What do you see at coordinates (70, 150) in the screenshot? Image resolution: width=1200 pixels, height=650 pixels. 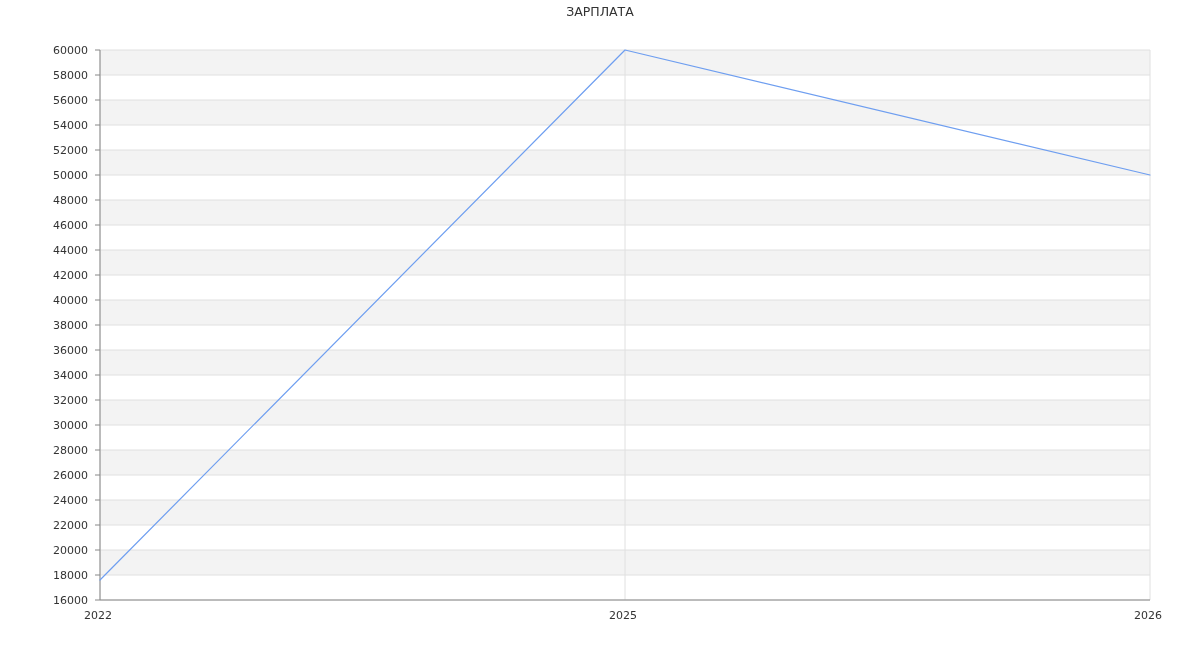 I see `y-tick-label: 52000` at bounding box center [70, 150].